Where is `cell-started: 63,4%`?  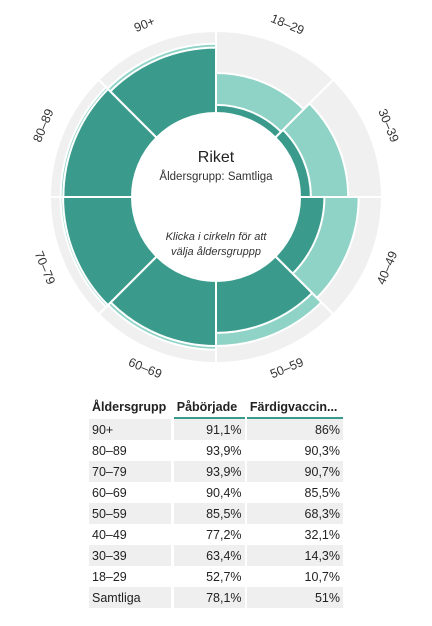 cell-started: 63,4% is located at coordinates (209, 555).